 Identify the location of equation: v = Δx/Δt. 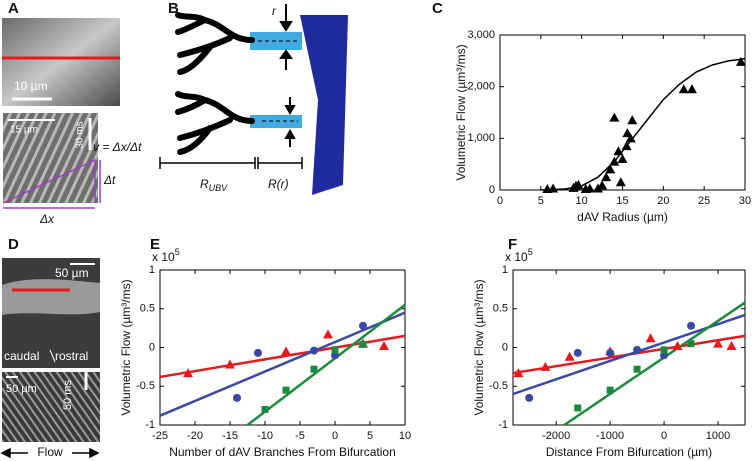
(117, 147).